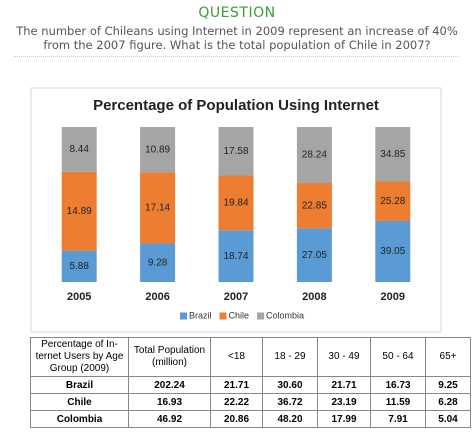  Describe the element at coordinates (236, 105) in the screenshot. I see `chart-title: Percentage of Population Using Internet` at that location.